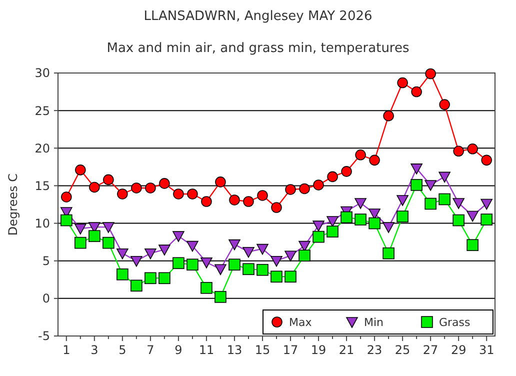  Describe the element at coordinates (290, 350) in the screenshot. I see `x-tick-label: 17` at that location.